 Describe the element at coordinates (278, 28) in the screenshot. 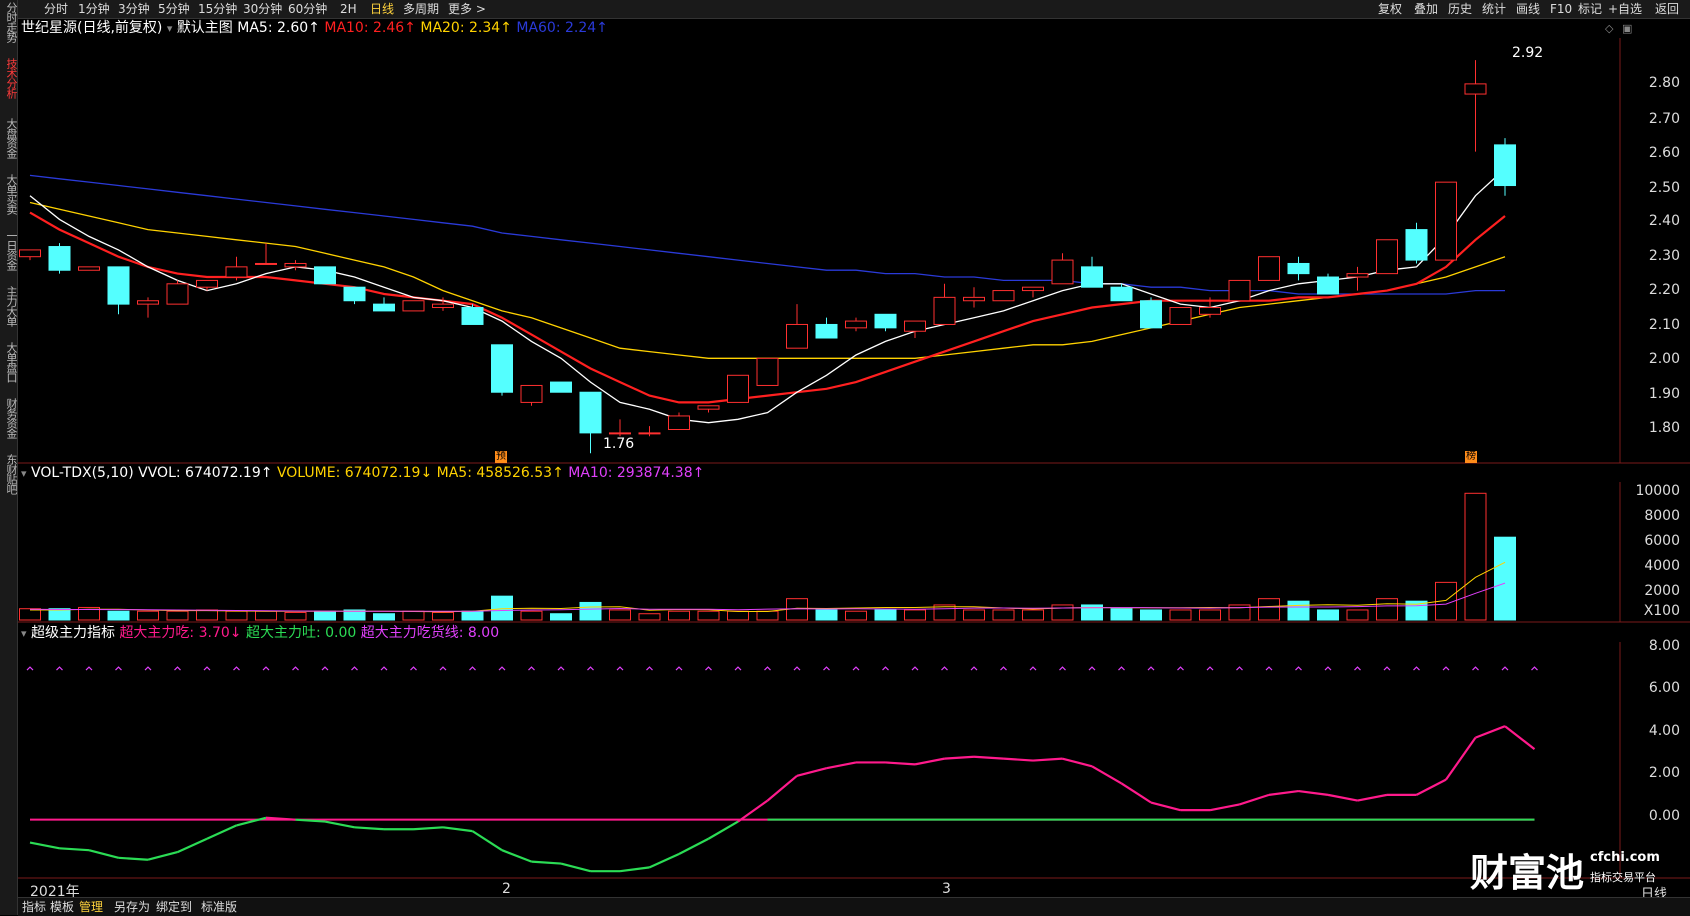

I see `ma5-label: MA5: 2.60↑` at that location.